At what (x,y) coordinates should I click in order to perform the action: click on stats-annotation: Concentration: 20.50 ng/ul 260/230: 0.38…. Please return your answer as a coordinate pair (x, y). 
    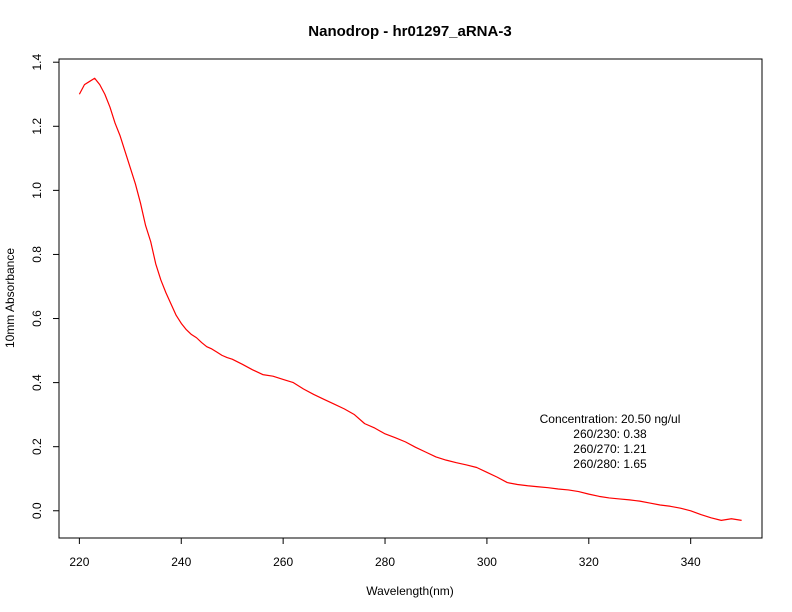
    Looking at the image, I should click on (610, 441).